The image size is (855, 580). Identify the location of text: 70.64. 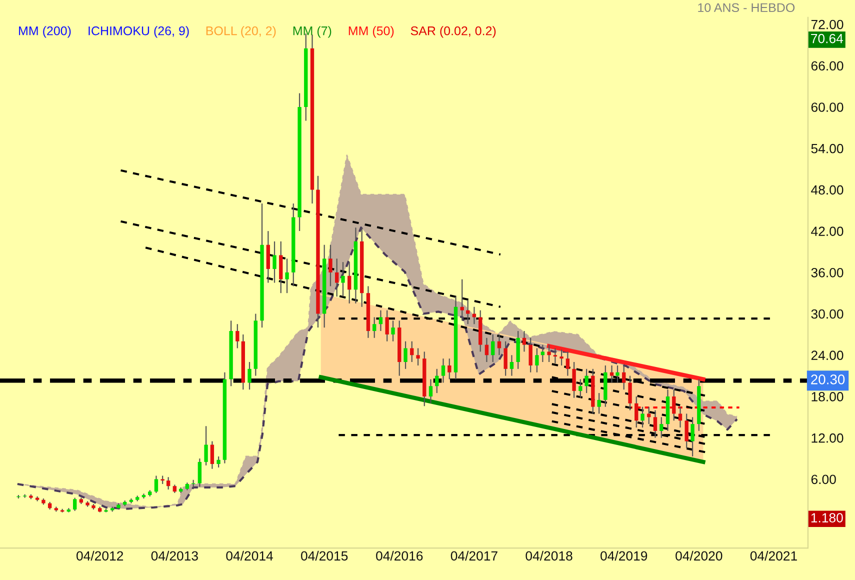
(827, 39).